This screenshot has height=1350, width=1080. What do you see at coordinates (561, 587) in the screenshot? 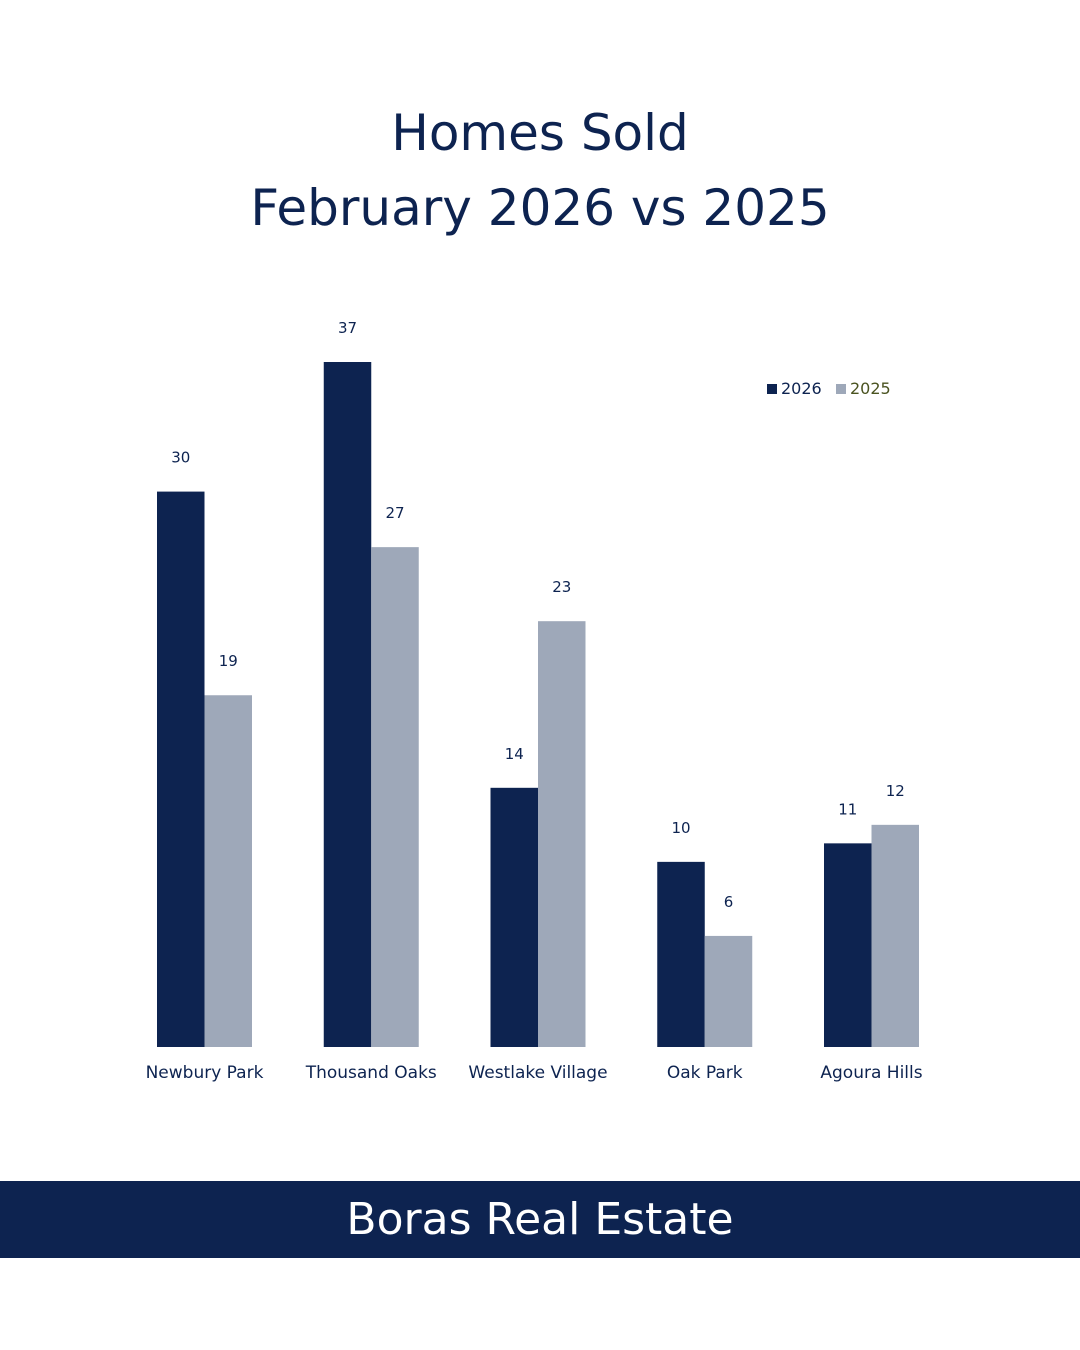
I see `data-label-2025: 23` at bounding box center [561, 587].